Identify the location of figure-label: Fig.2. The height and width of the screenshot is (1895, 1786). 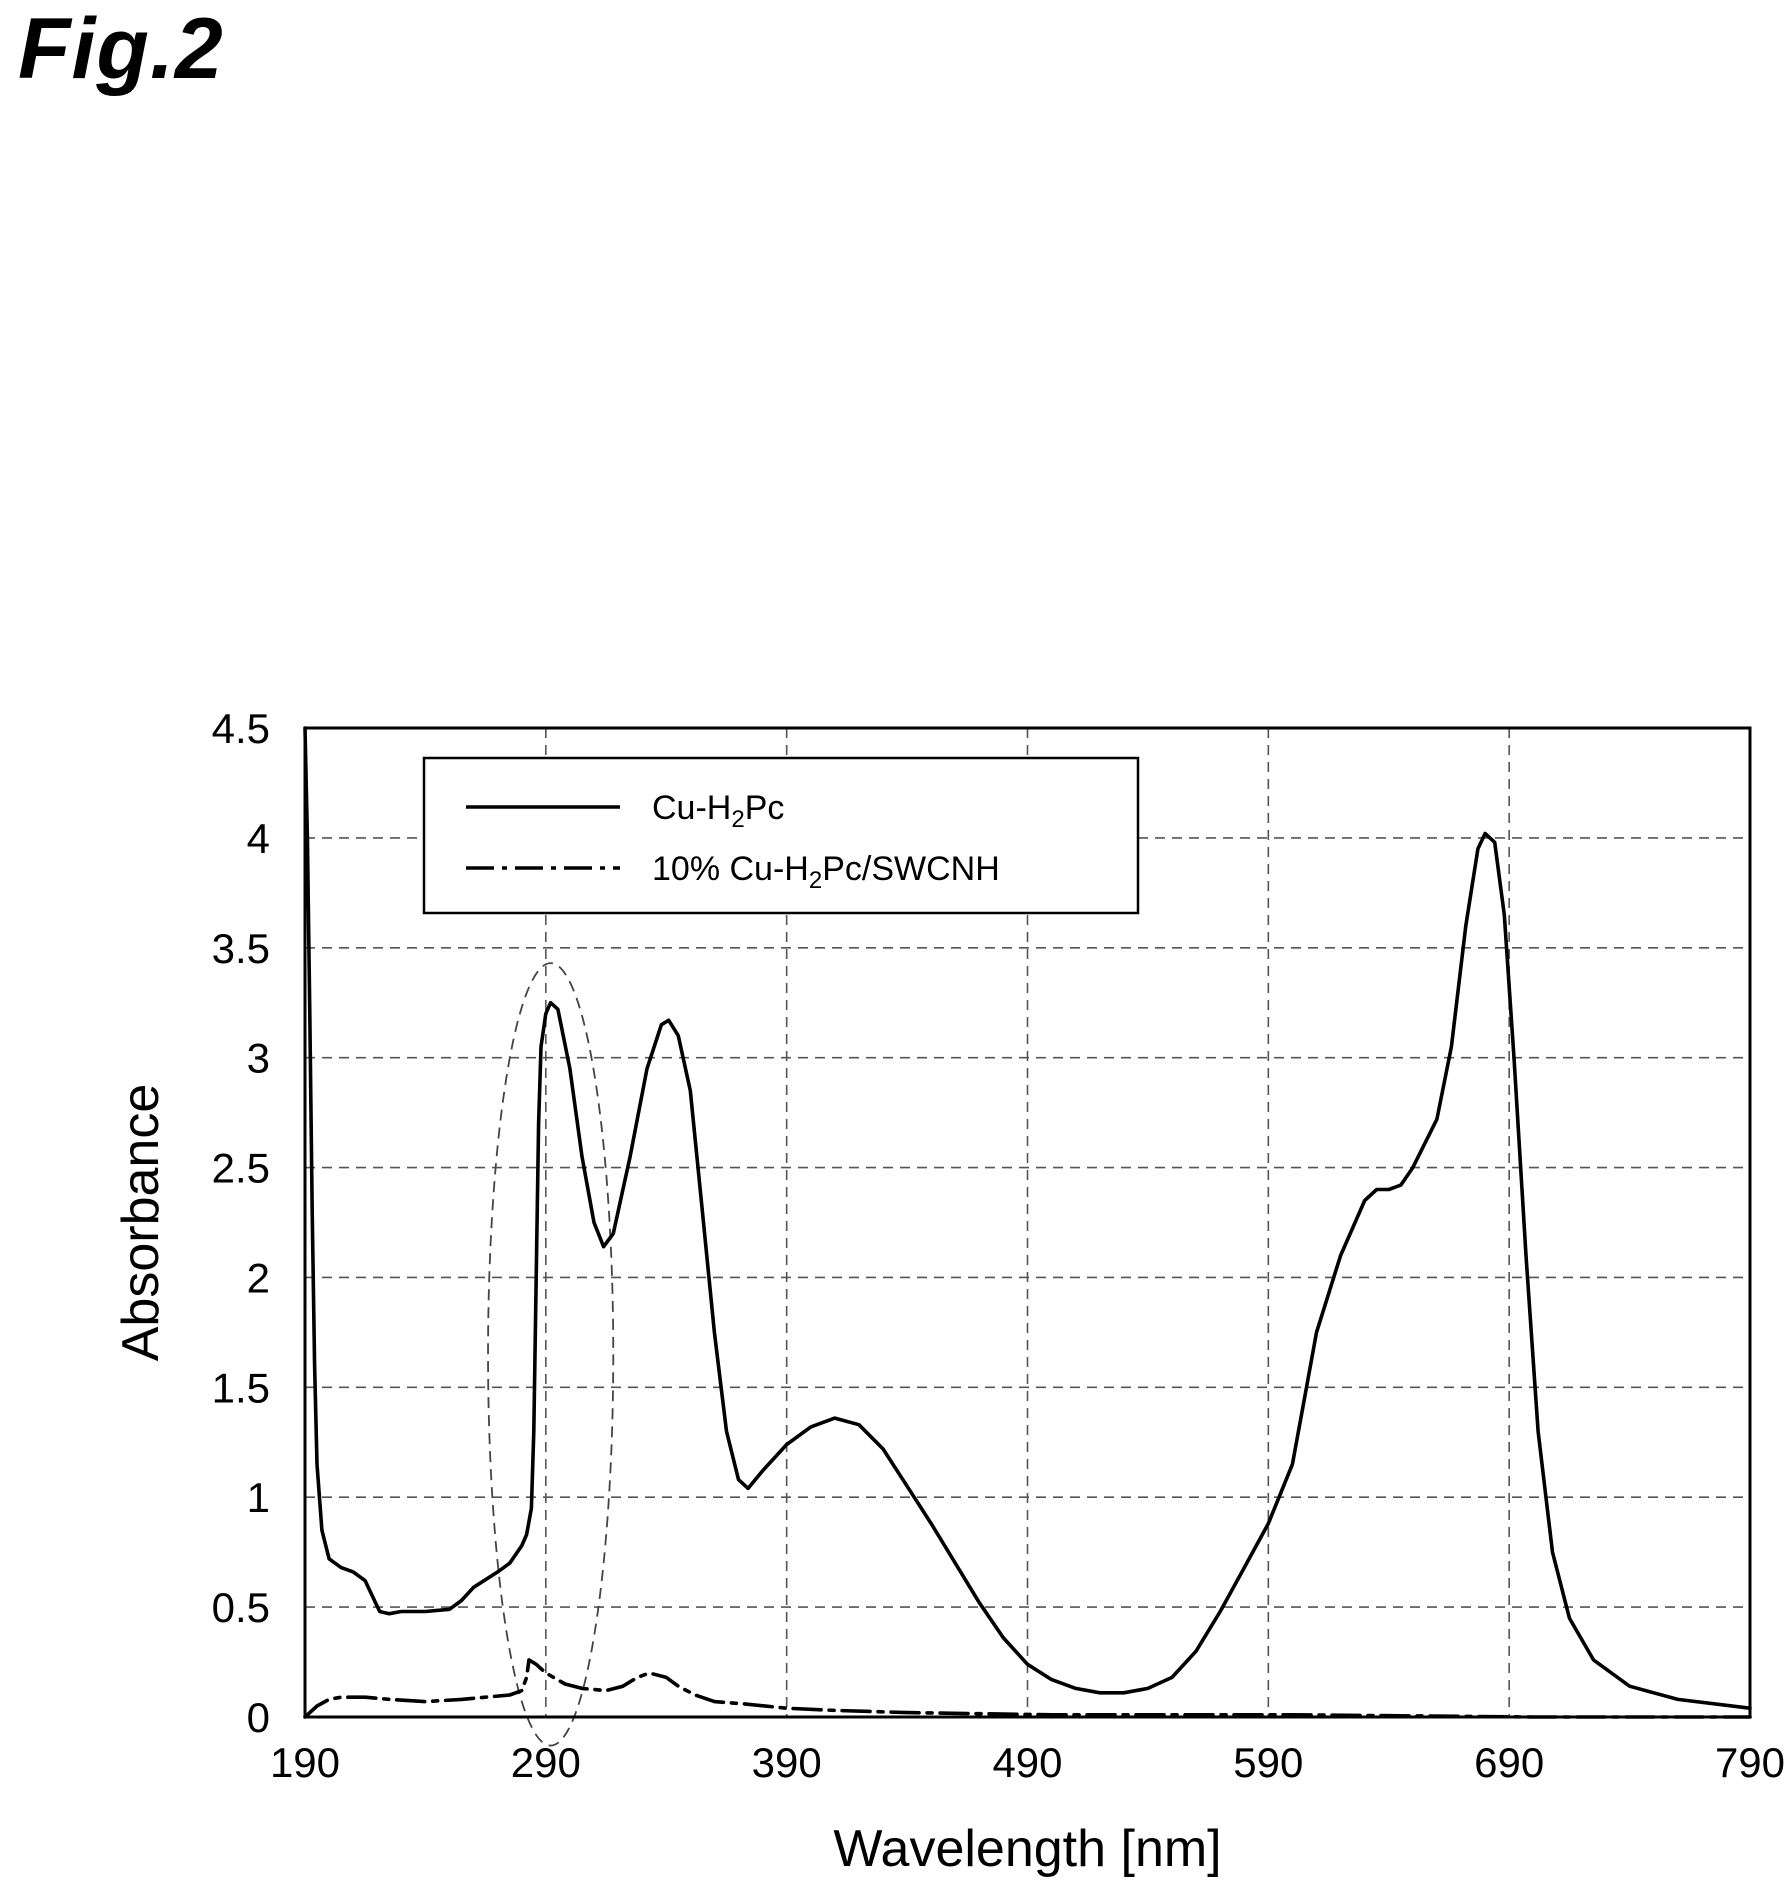
(121, 49).